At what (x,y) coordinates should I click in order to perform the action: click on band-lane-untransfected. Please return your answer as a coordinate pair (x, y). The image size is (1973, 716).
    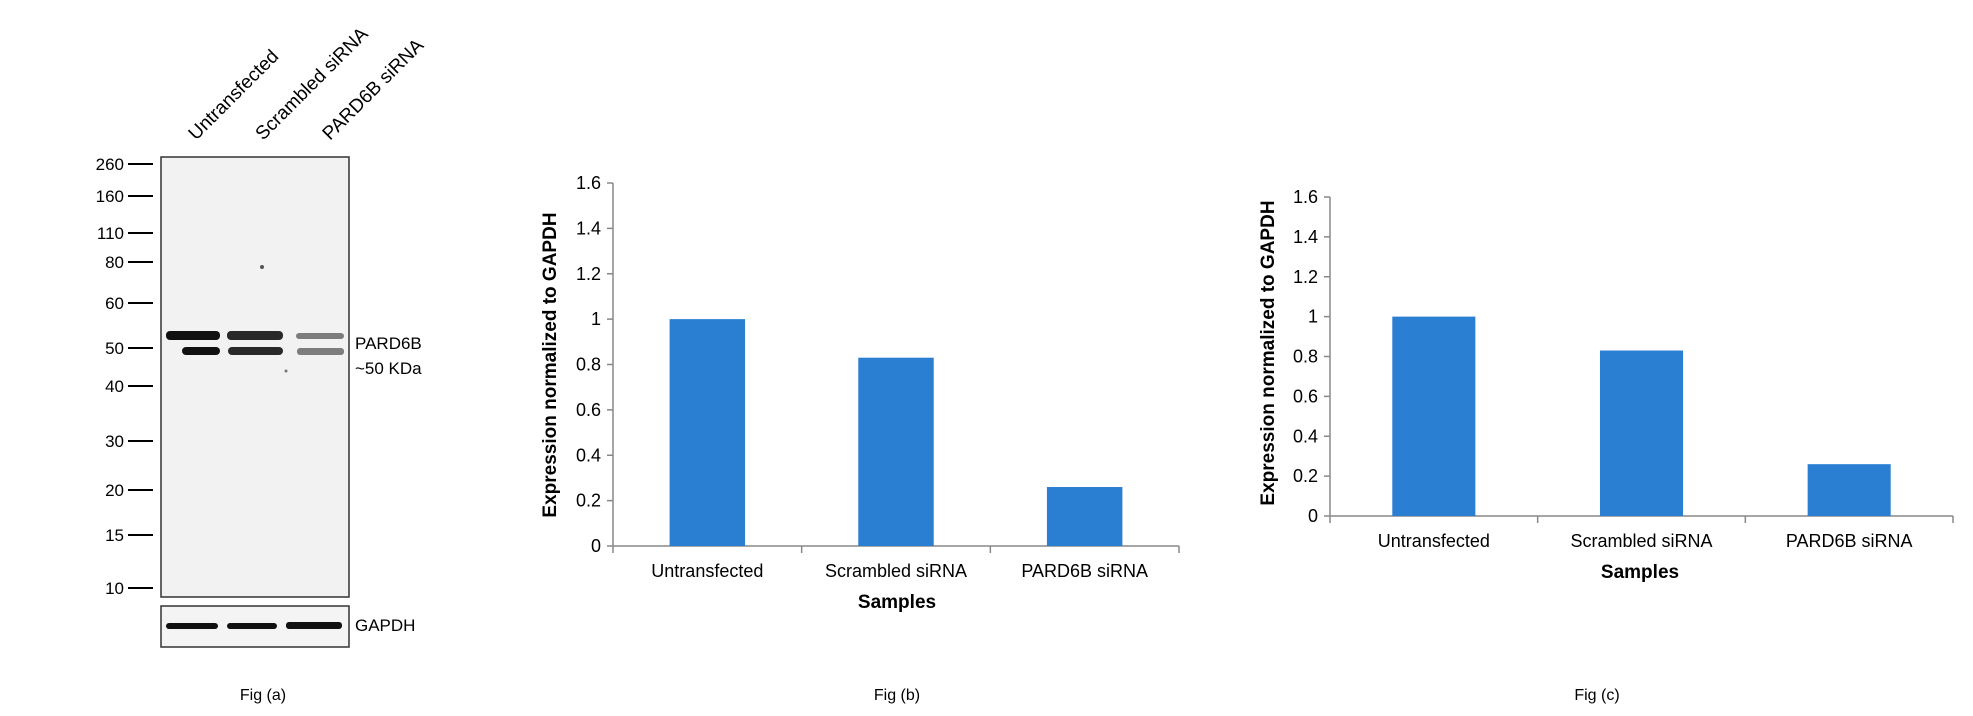
    Looking at the image, I should click on (193, 343).